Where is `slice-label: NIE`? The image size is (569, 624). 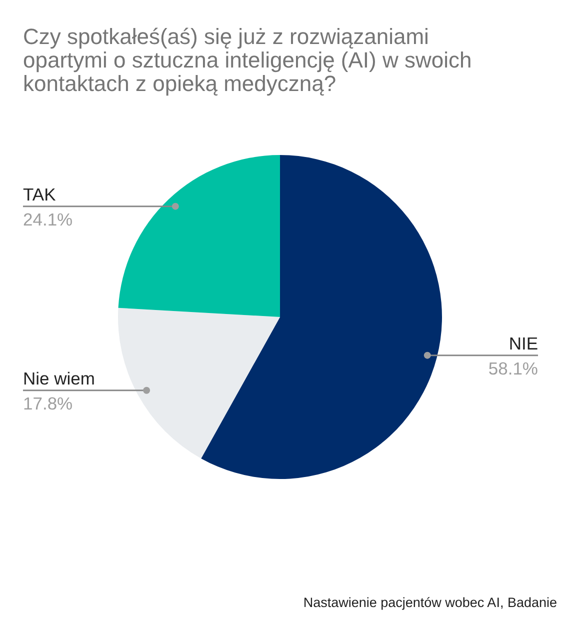 slice-label: NIE is located at coordinates (523, 343).